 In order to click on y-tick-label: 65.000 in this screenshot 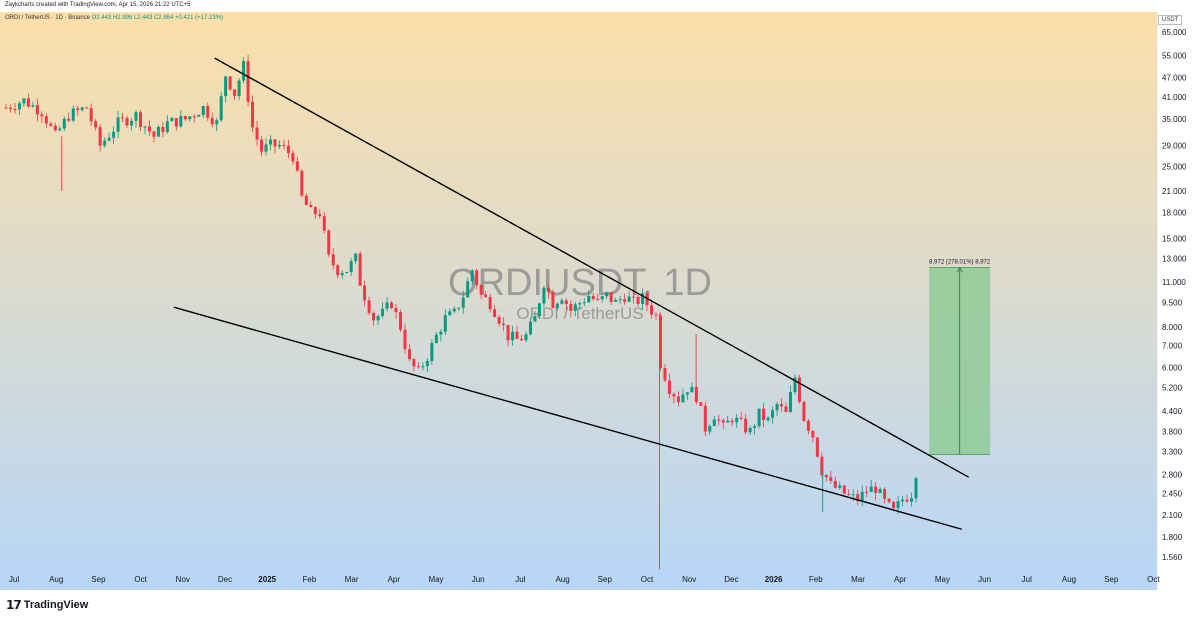, I will do `click(1174, 32)`.